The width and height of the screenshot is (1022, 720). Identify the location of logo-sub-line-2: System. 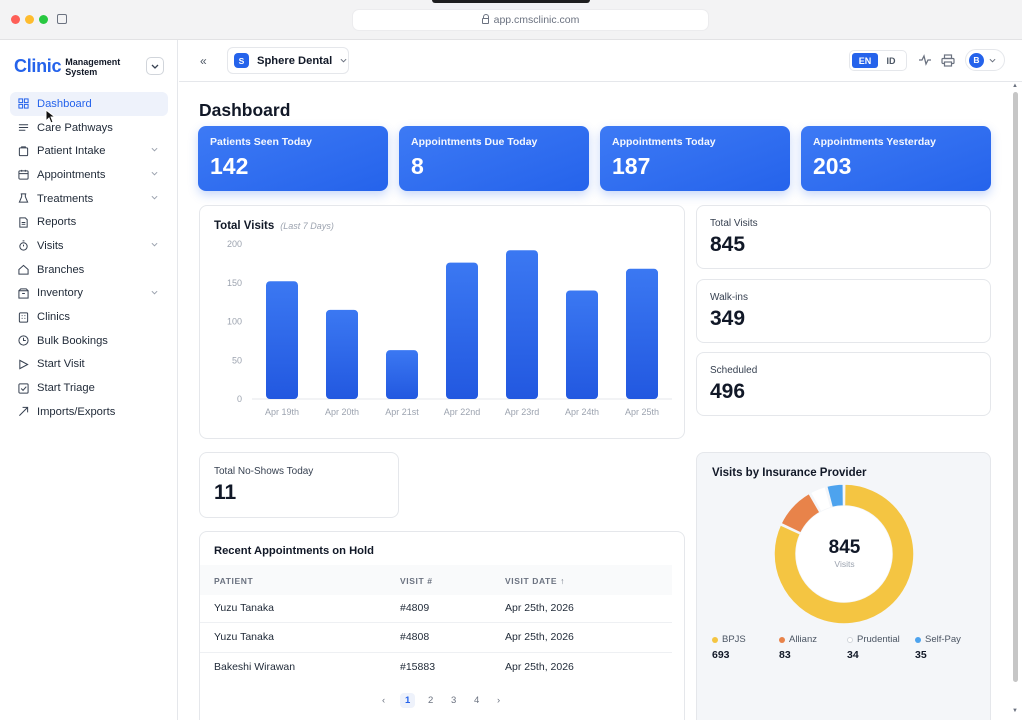
(81, 71).